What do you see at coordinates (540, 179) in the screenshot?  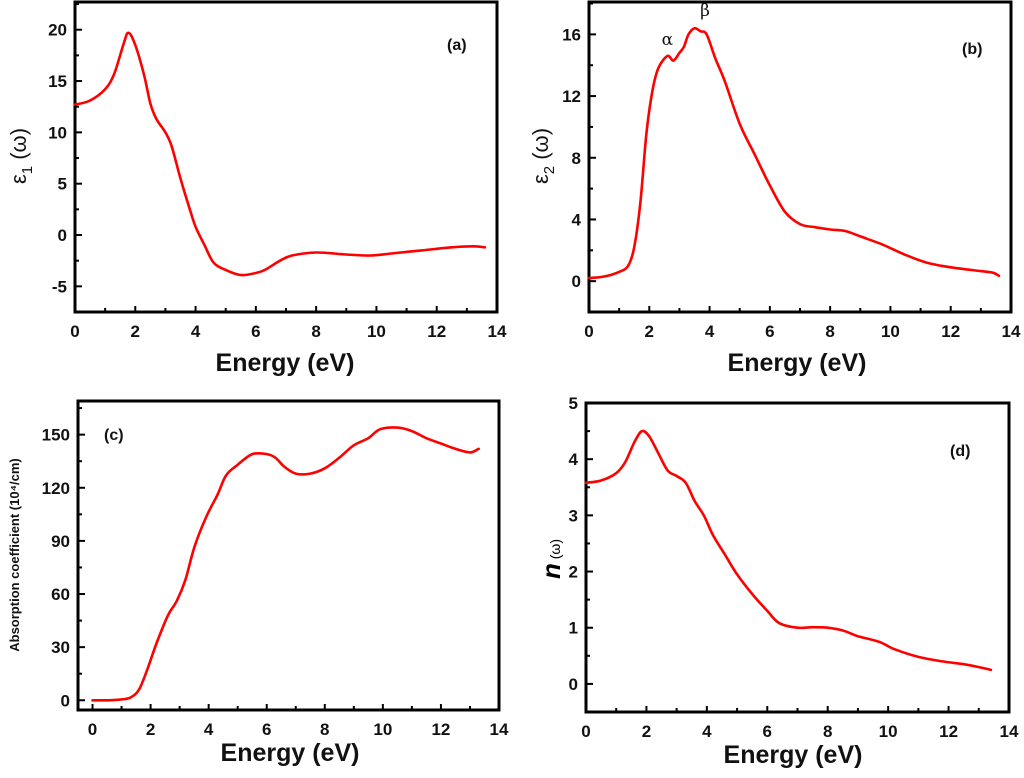 I see `panel-b-ylabel-main: ε` at bounding box center [540, 179].